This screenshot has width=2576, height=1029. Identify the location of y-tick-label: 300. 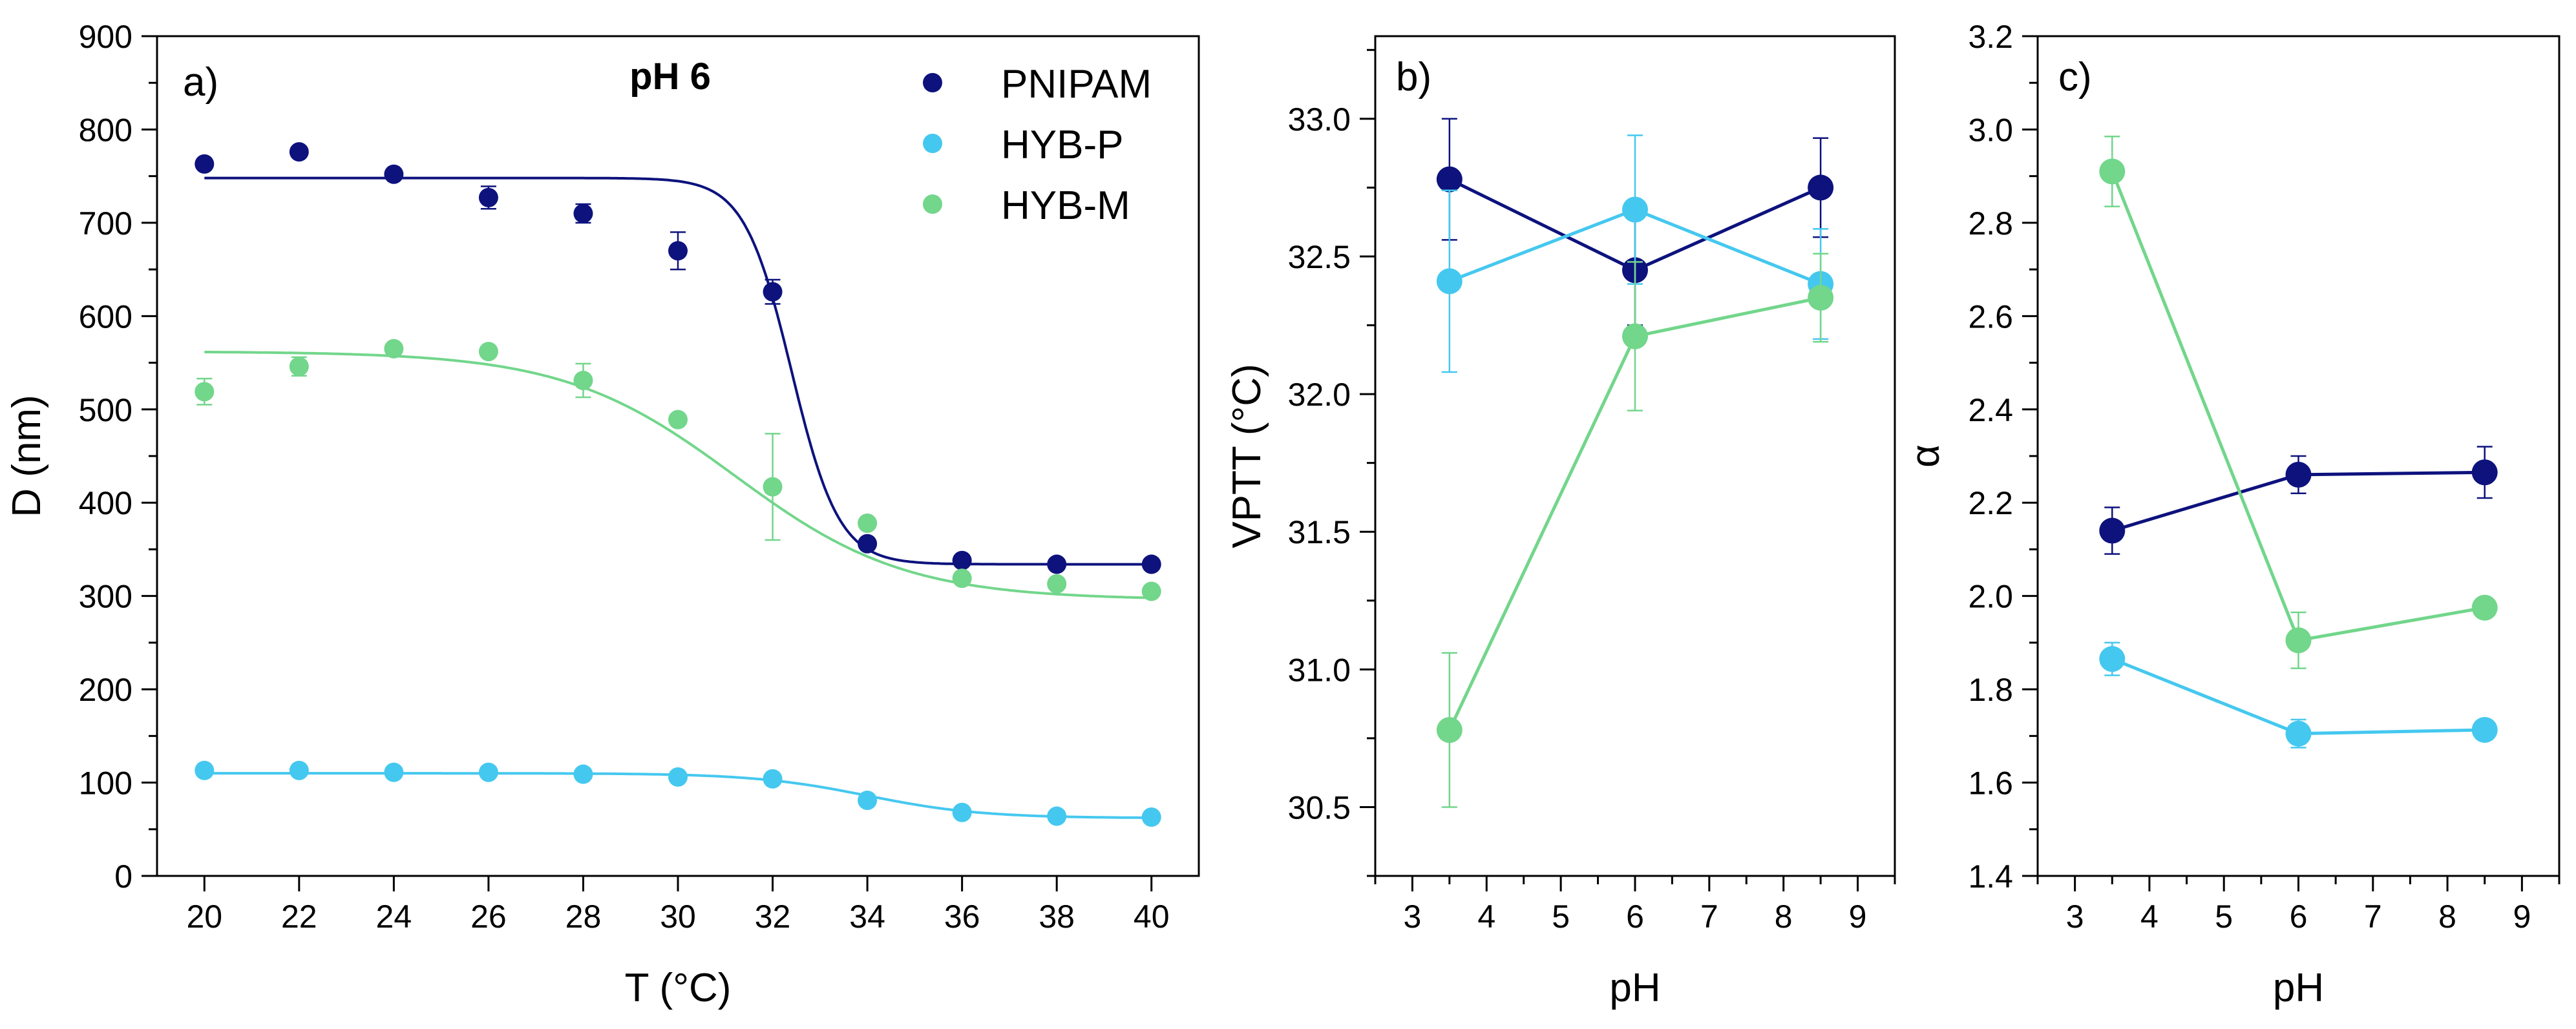
(105, 597).